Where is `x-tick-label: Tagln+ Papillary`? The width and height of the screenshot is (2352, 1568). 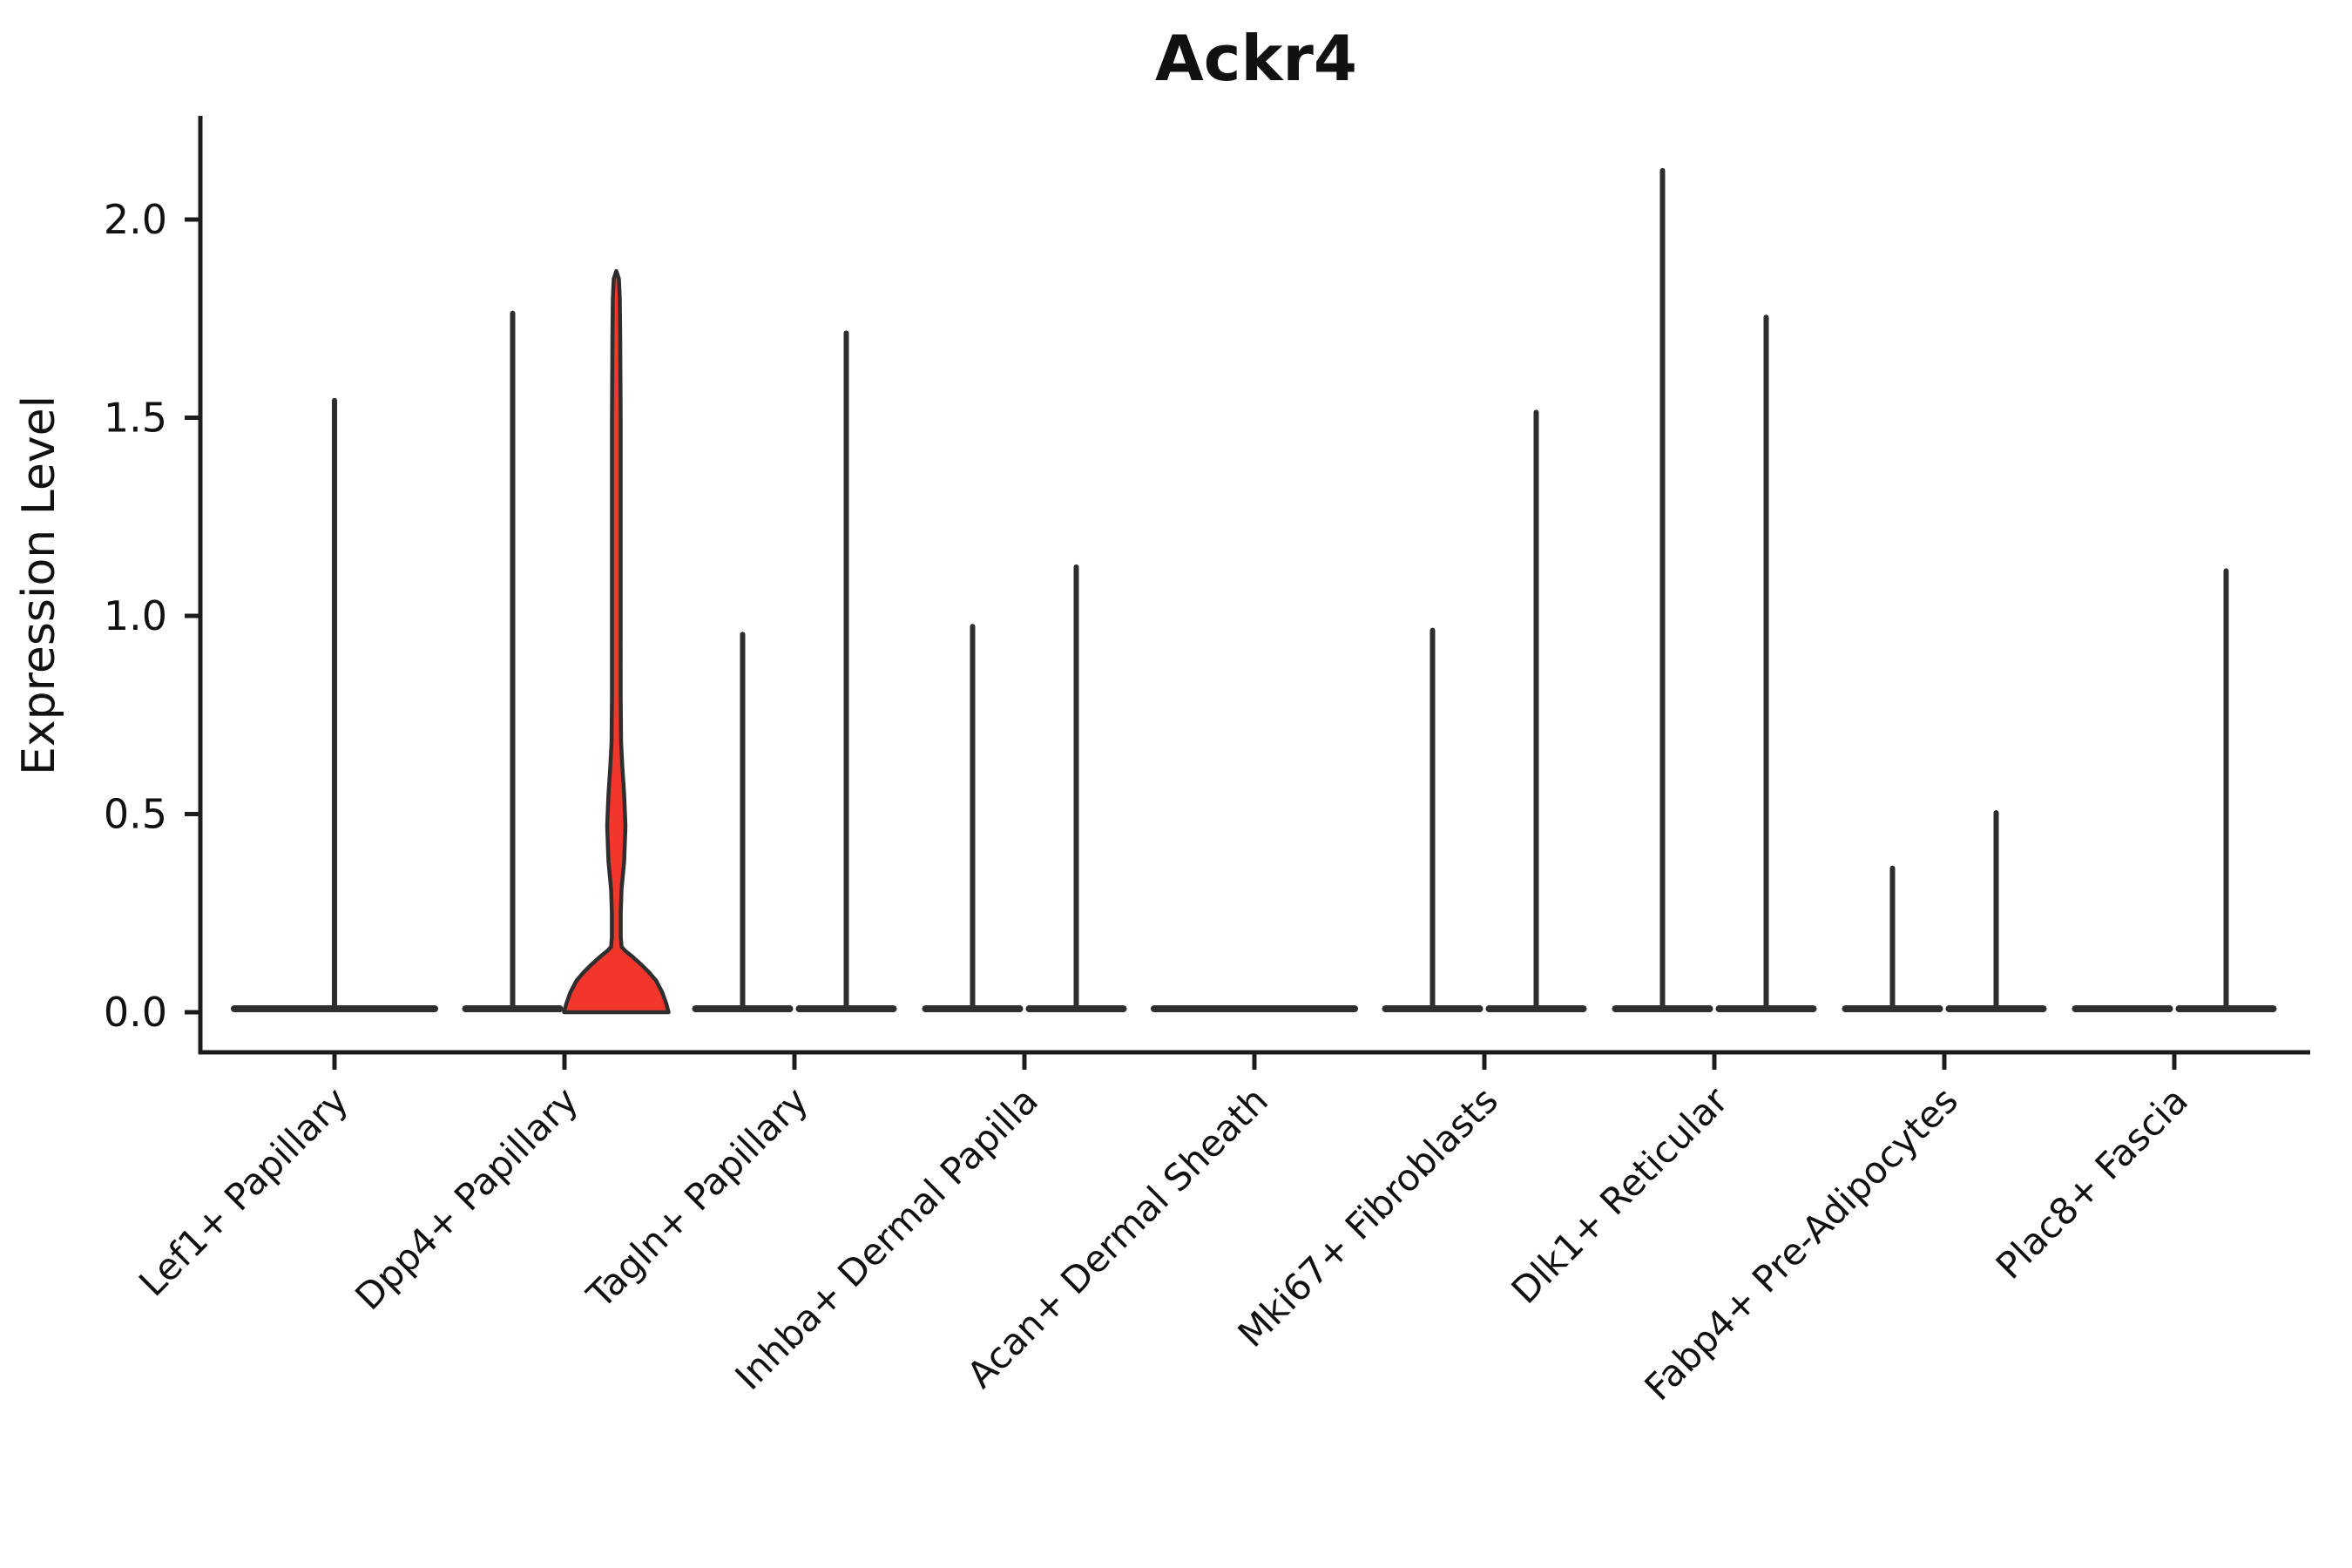 x-tick-label: Tagln+ Papillary is located at coordinates (697, 1197).